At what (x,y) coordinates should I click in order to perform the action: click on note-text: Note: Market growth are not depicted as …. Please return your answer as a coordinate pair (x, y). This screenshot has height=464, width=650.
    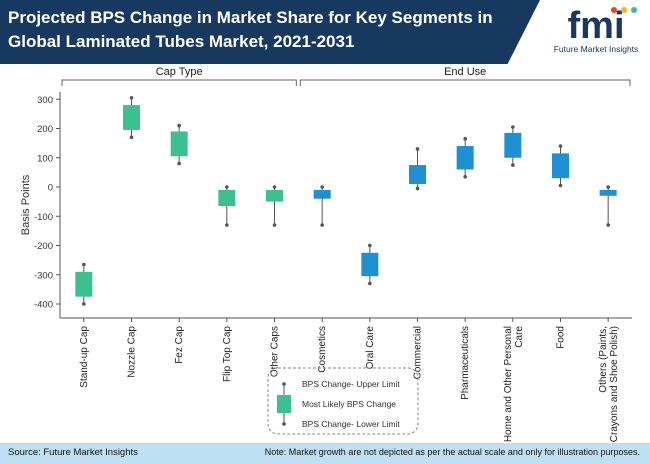
    Looking at the image, I should click on (452, 452).